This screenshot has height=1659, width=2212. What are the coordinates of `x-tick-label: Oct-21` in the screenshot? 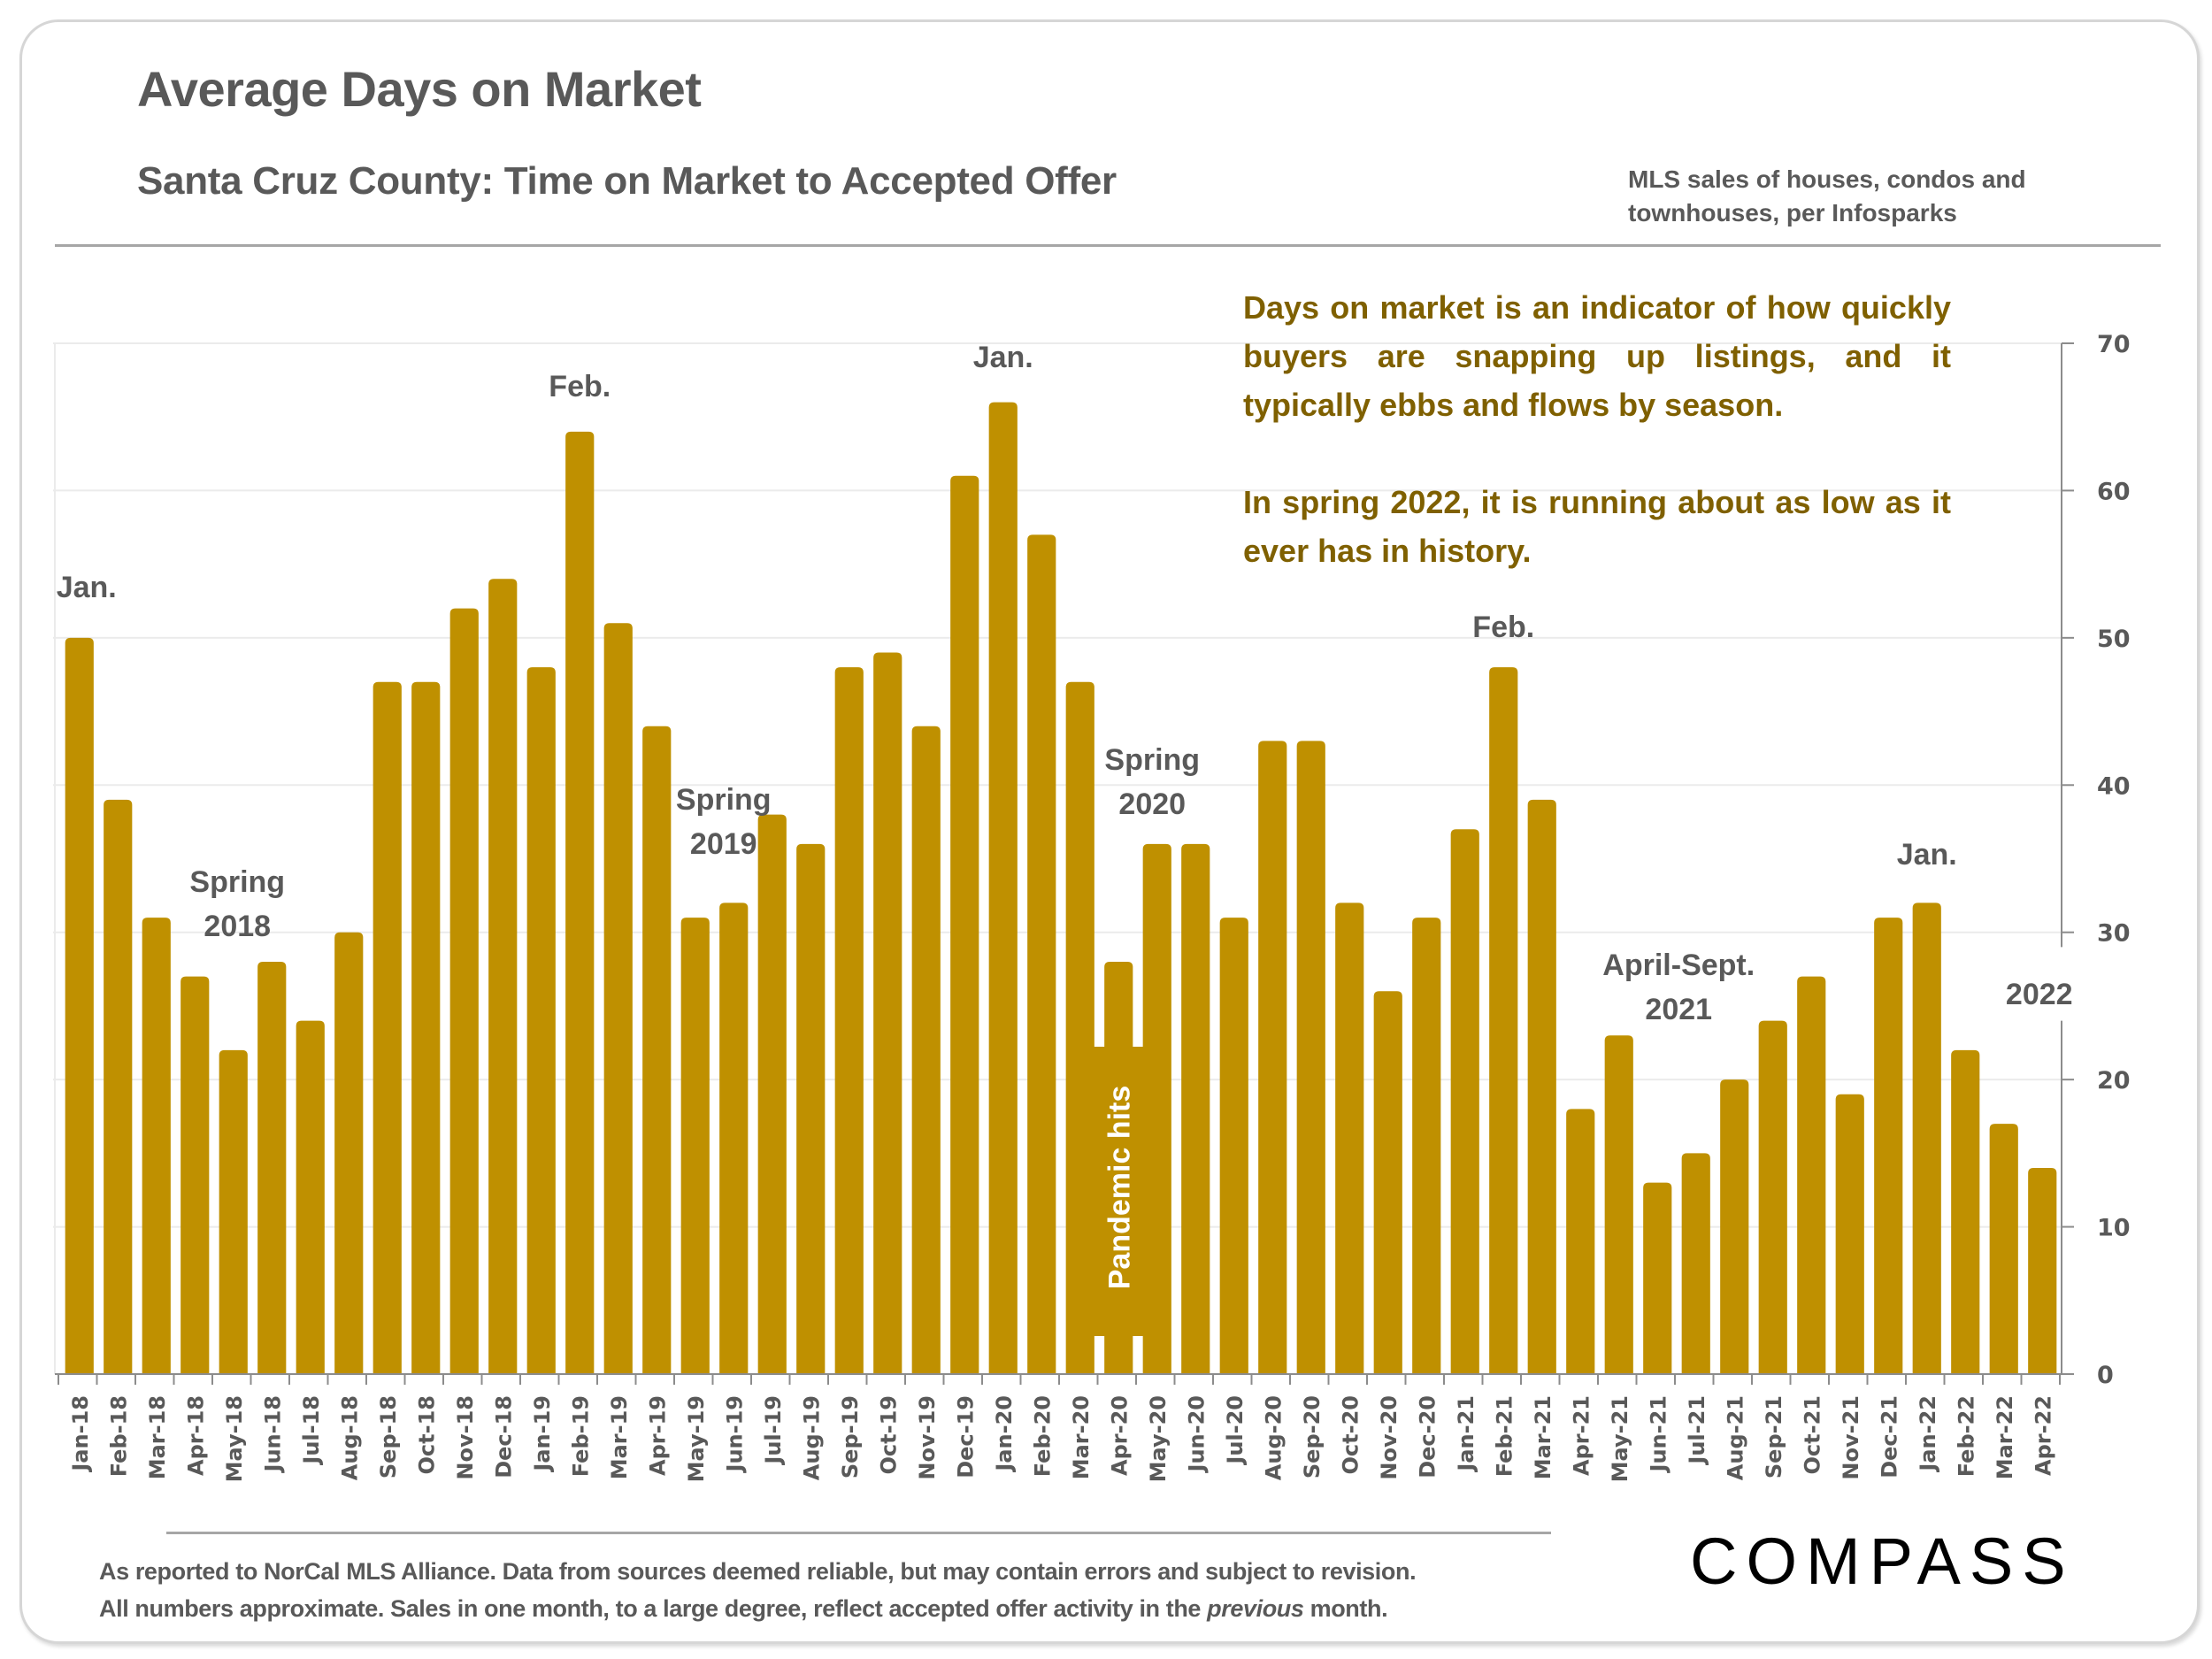 It's located at (1812, 1435).